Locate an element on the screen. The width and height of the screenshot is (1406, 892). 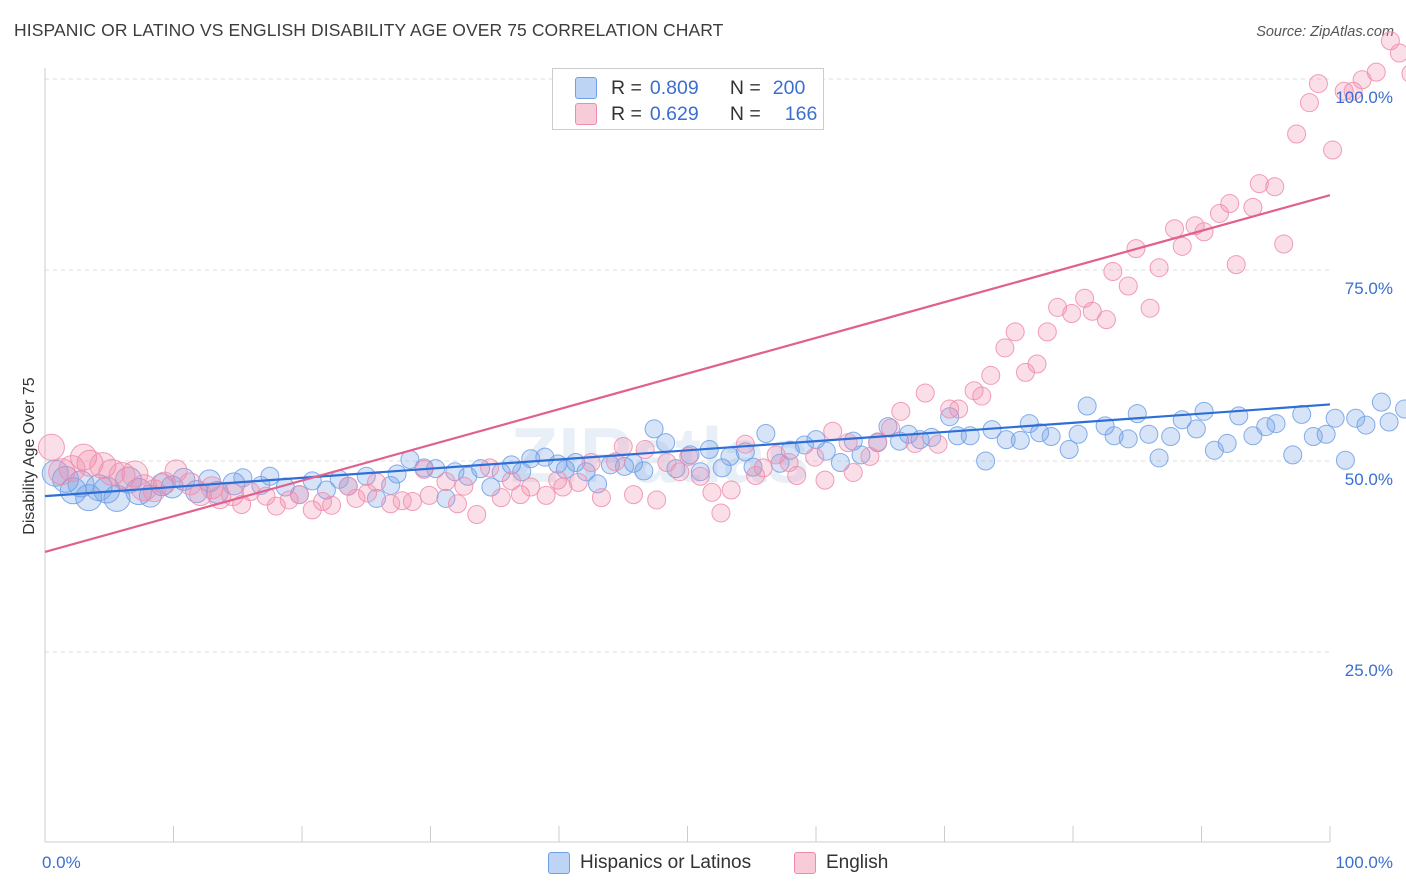
y-axis-label: Disability Age Over 75 is located at coordinates (29, 456).